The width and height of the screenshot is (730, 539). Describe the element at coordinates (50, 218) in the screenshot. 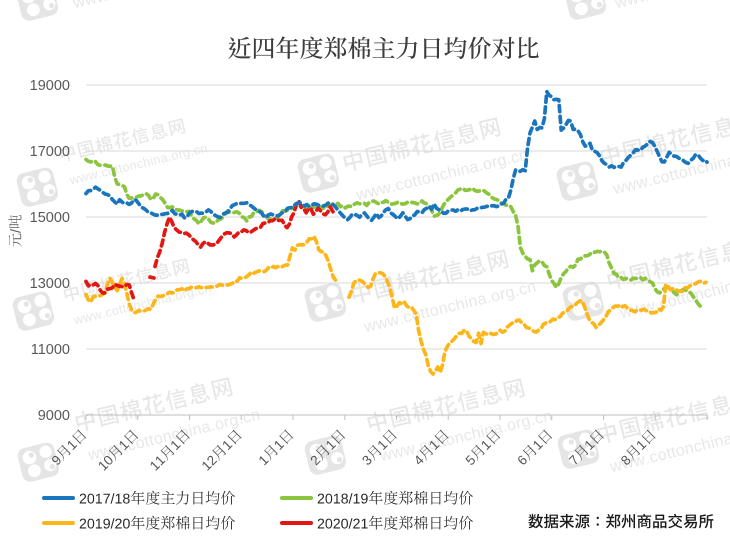

I see `svg-text: 15000` at that location.